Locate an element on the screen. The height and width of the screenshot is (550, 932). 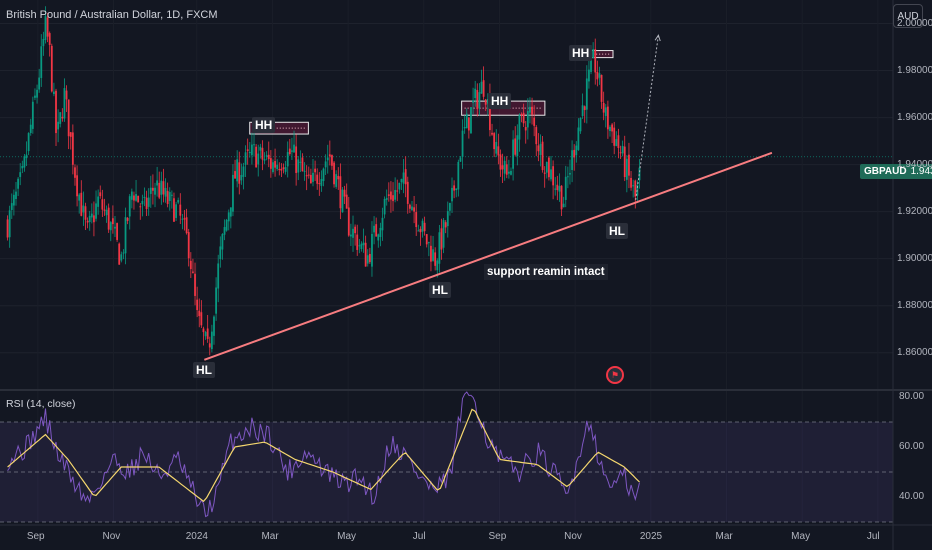
hh-label-3: HH is located at coordinates (581, 53).